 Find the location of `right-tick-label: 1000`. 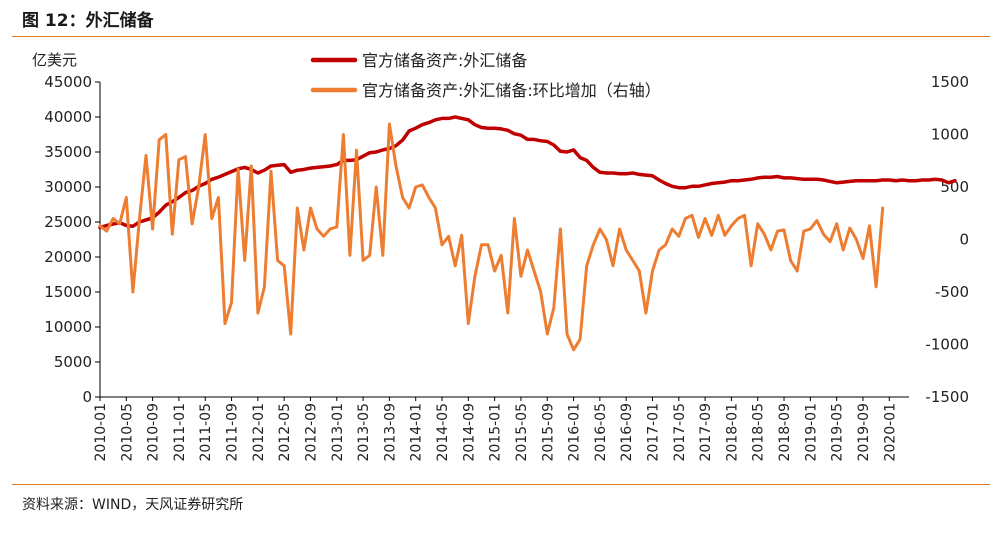

right-tick-label: 1000 is located at coordinates (950, 135).